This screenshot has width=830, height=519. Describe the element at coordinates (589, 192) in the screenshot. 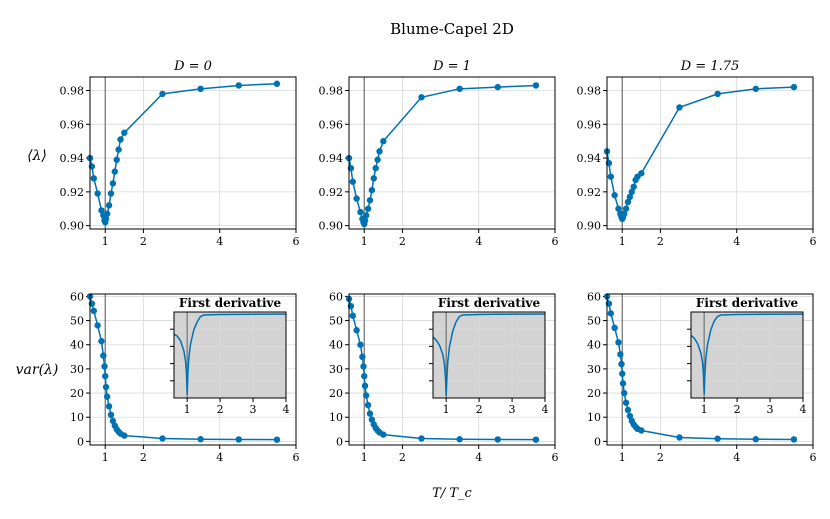

I see `y-tick-label: 0.92` at that location.